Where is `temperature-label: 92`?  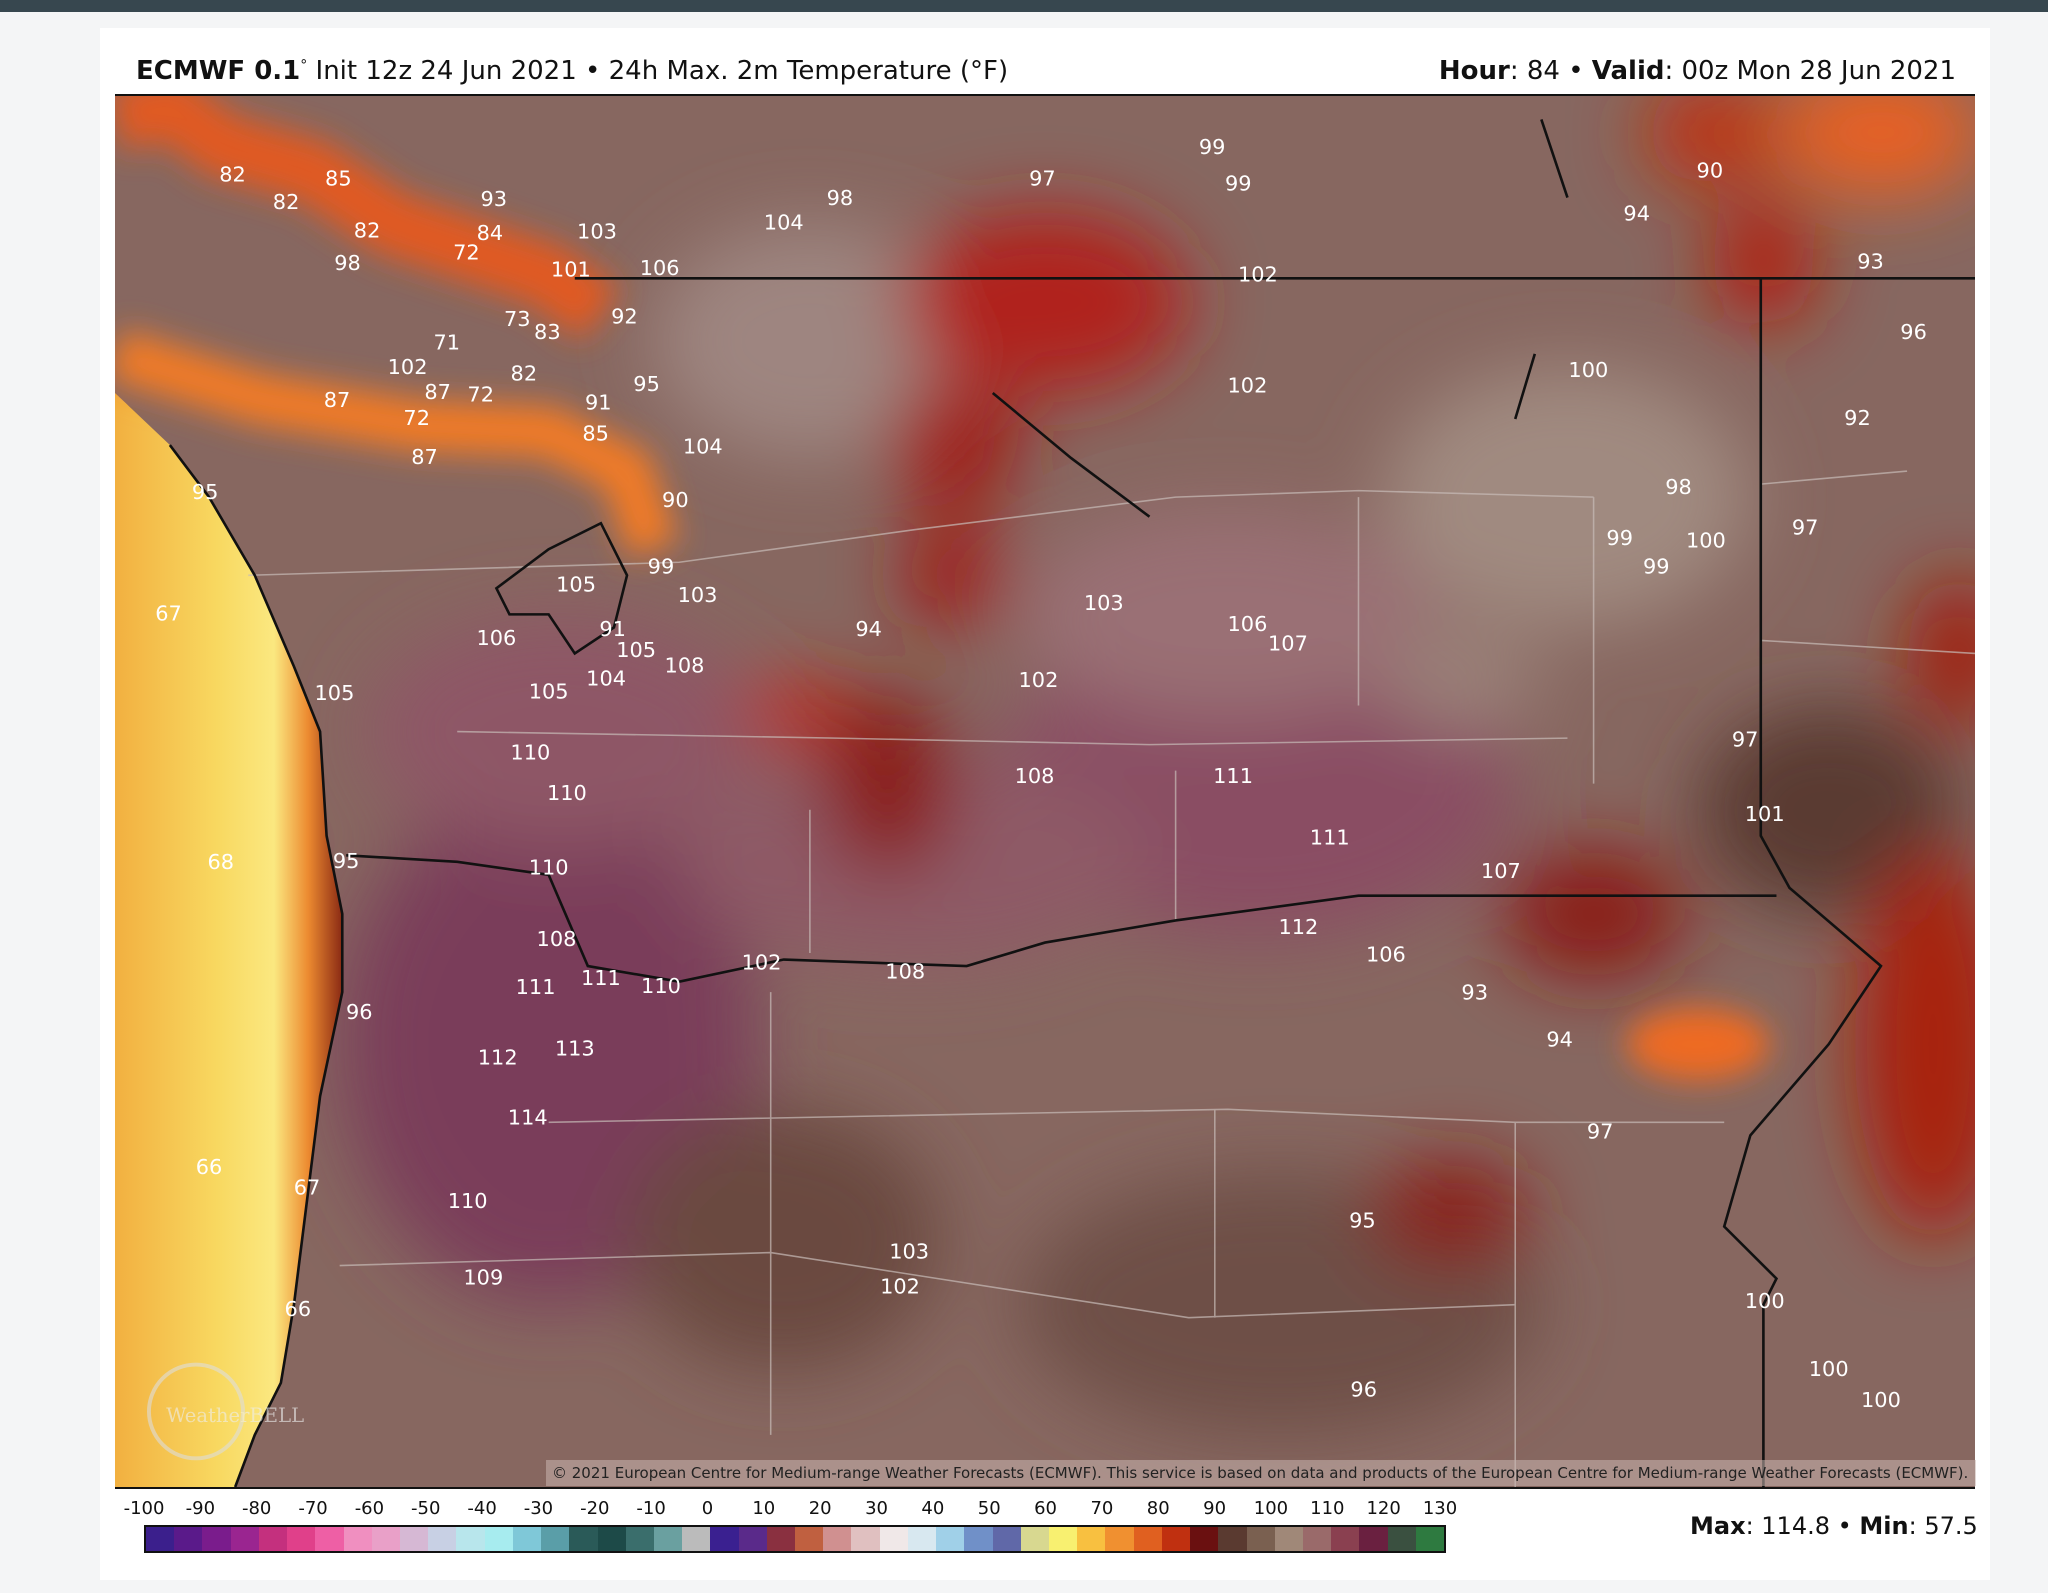
temperature-label: 92 is located at coordinates (1857, 418).